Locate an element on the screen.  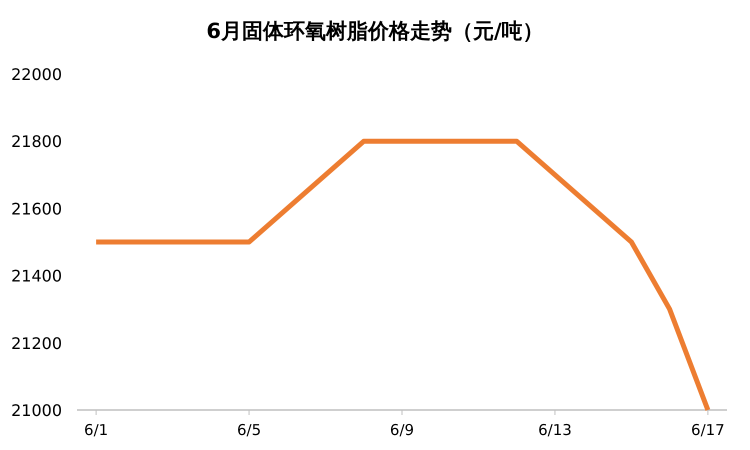
x-tick-label: 6/17 is located at coordinates (708, 430).